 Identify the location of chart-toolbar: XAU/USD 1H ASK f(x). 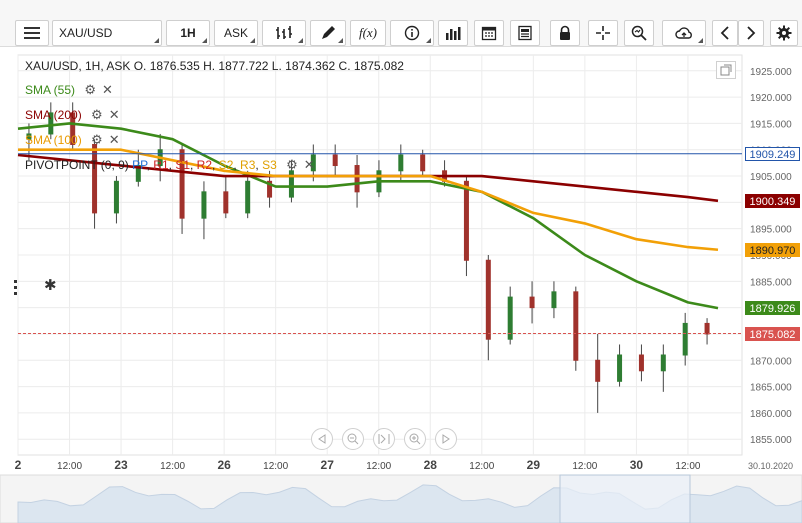
(401, 23).